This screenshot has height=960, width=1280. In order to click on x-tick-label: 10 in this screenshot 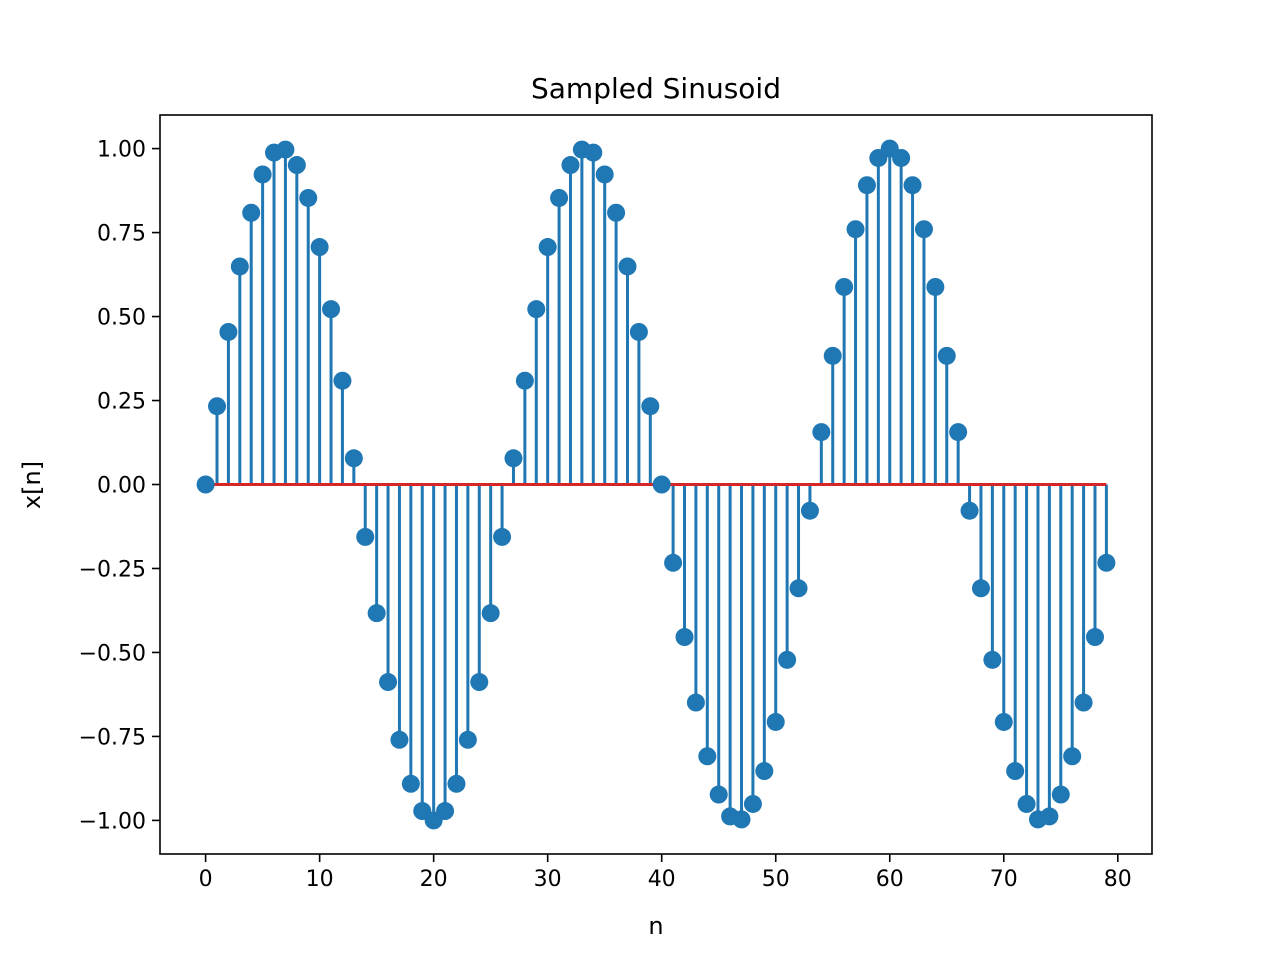, I will do `click(320, 879)`.